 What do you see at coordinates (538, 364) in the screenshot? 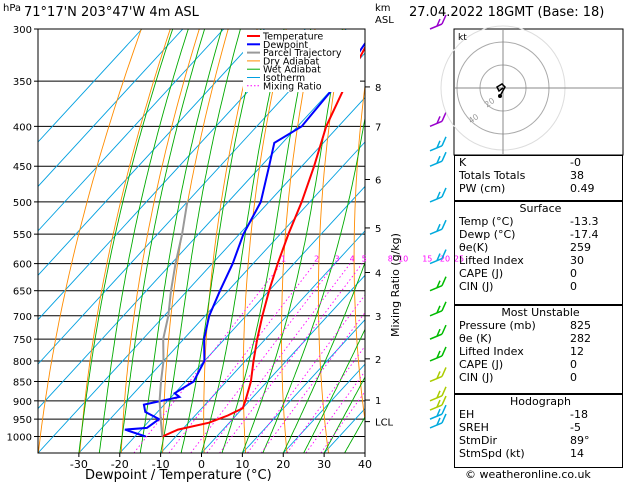
I see `mu-row: CAPE (J) 0` at bounding box center [538, 364].